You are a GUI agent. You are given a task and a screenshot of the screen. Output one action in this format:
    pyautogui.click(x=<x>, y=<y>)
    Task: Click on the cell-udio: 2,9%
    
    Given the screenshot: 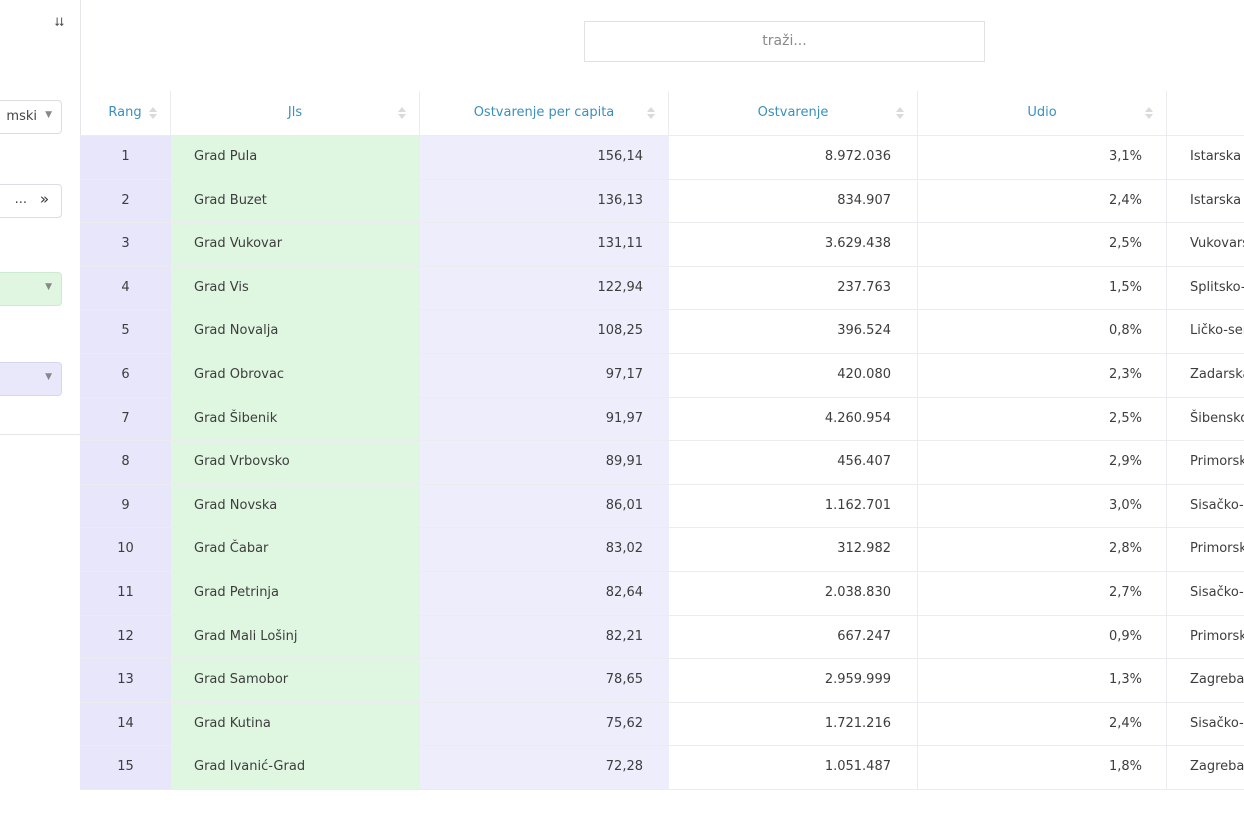 What is the action you would take?
    pyautogui.click(x=1042, y=462)
    